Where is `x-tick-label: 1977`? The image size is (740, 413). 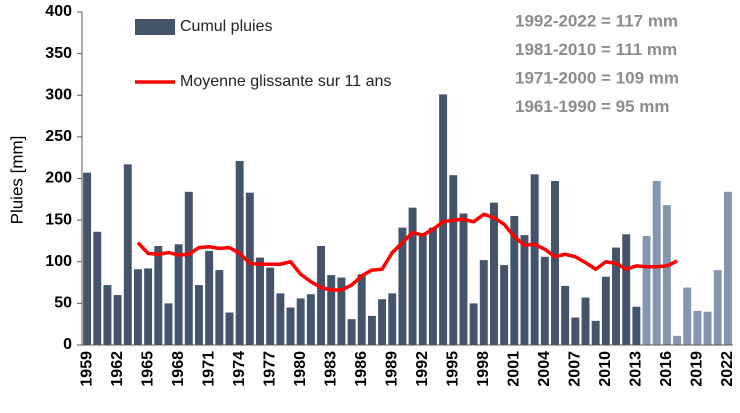 x-tick-label: 1977 is located at coordinates (269, 369).